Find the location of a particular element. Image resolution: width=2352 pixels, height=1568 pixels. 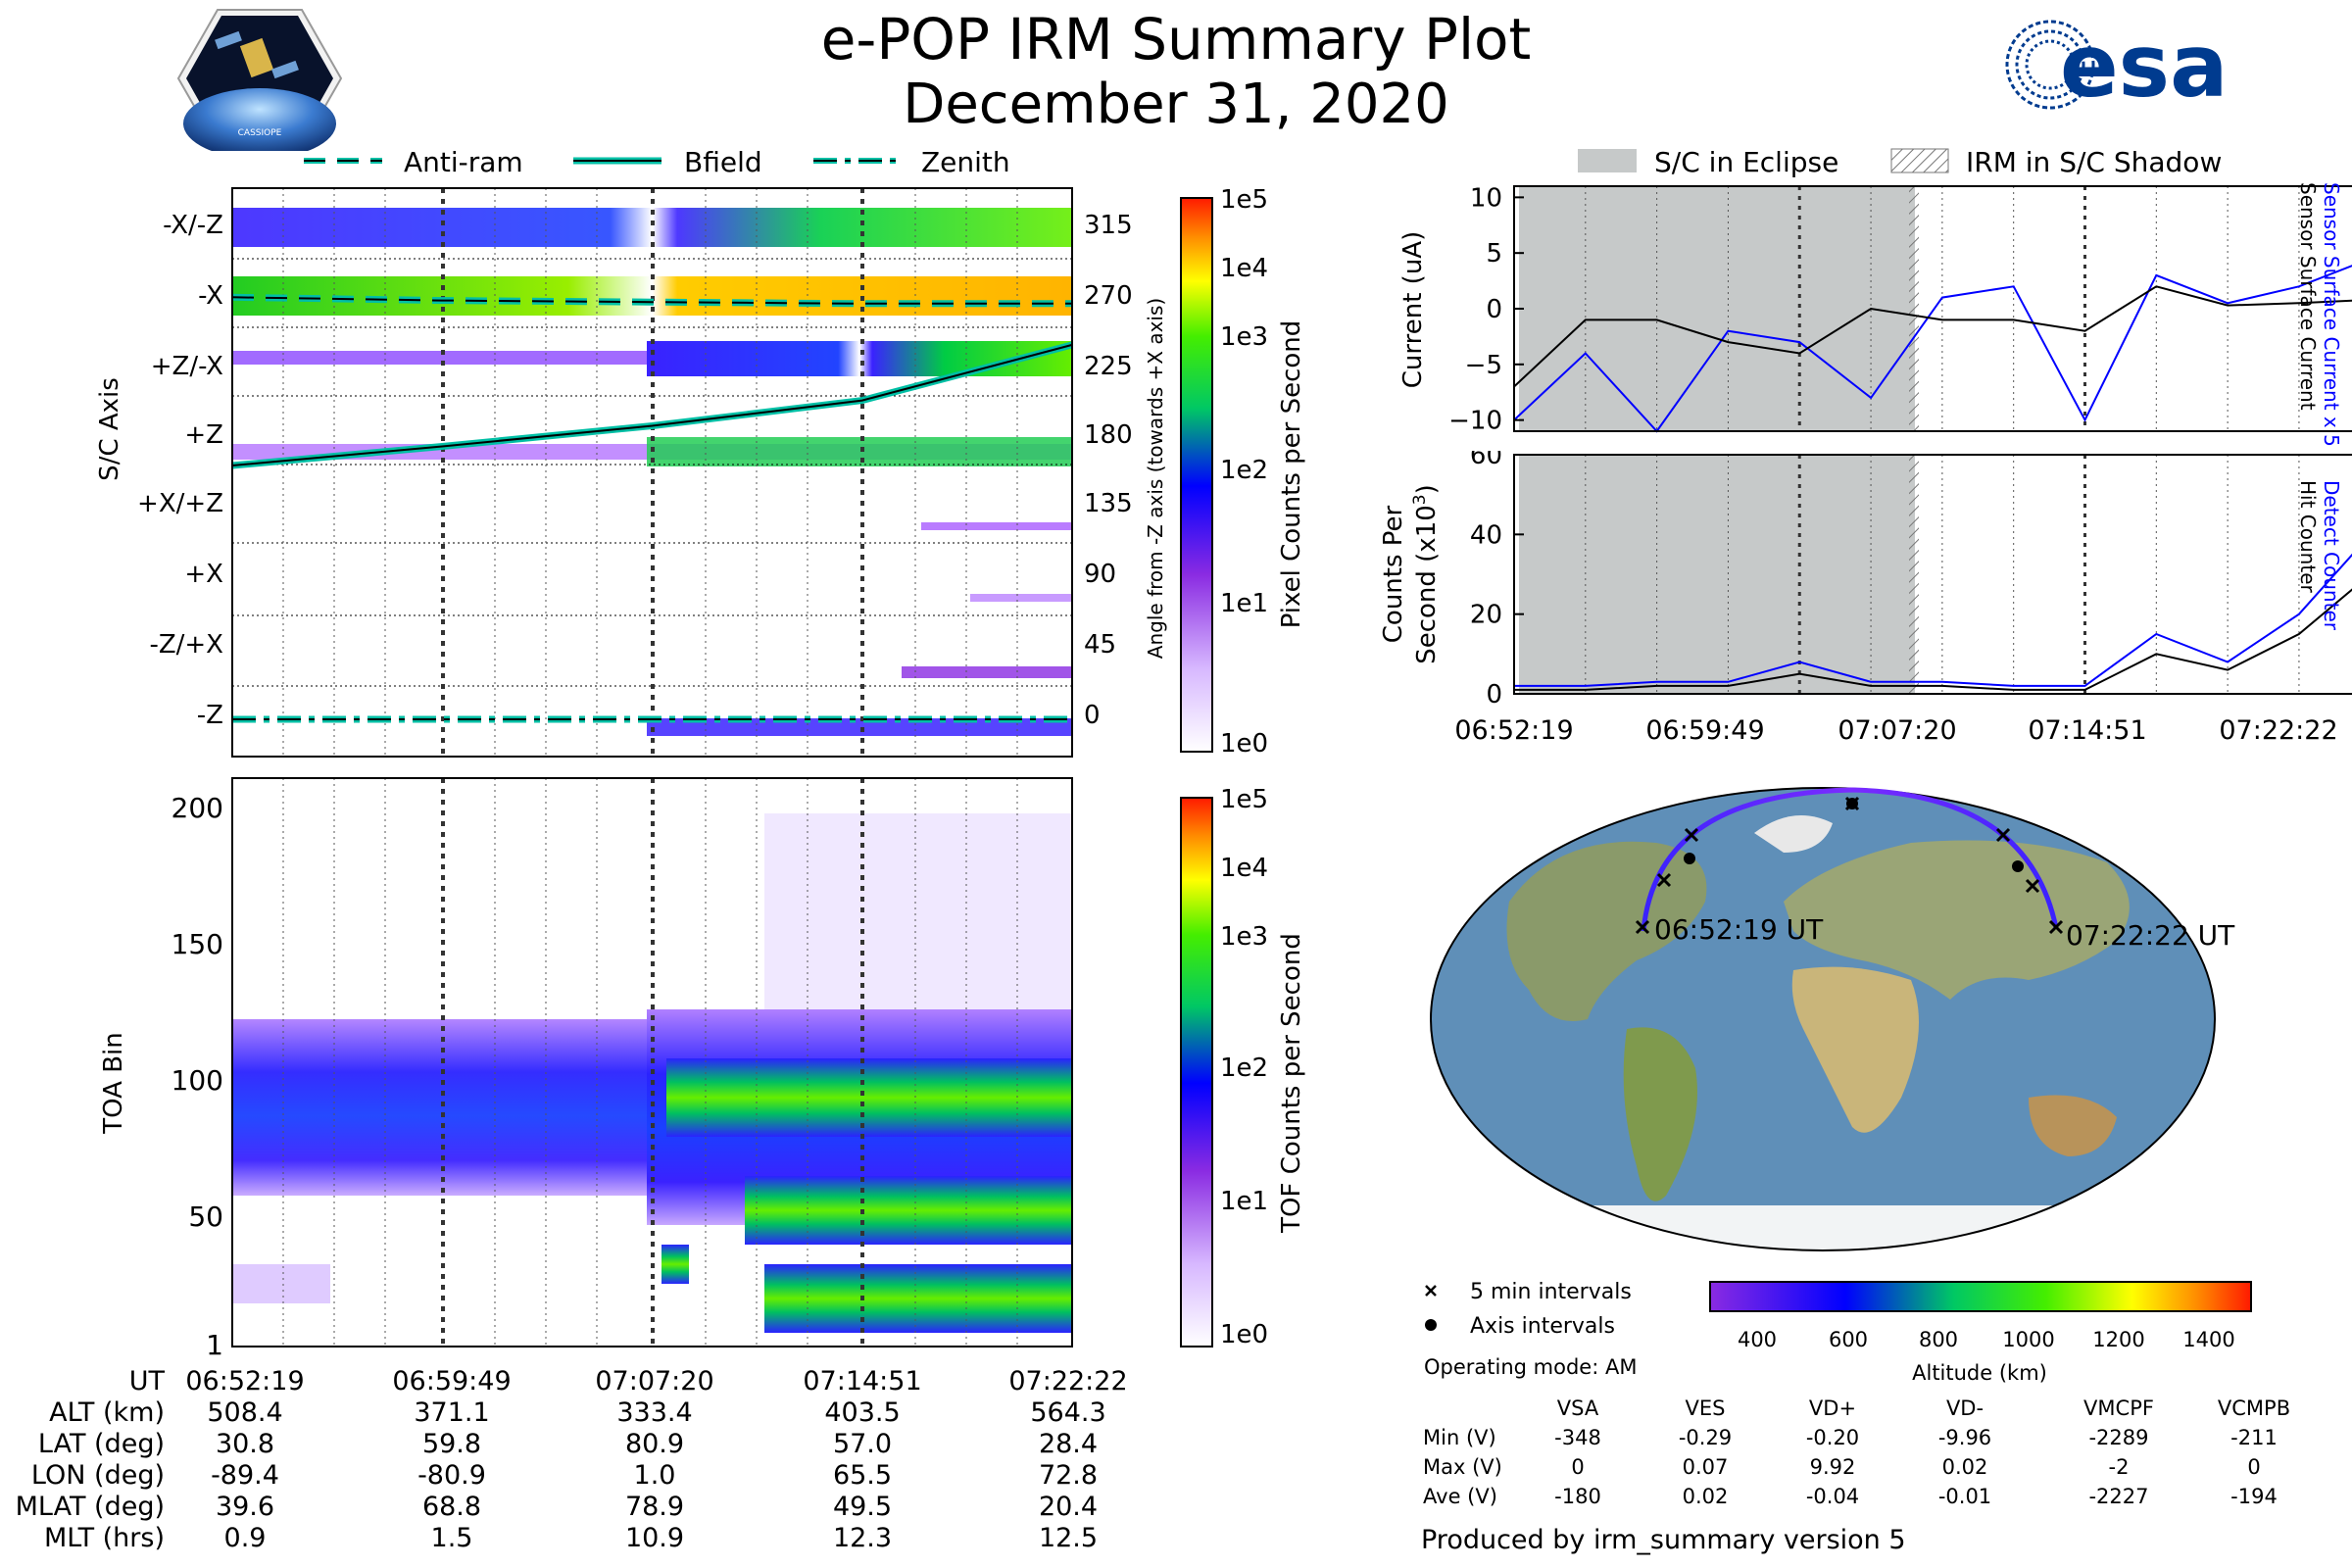

ephem-value: 72.8 is located at coordinates (1068, 1475).